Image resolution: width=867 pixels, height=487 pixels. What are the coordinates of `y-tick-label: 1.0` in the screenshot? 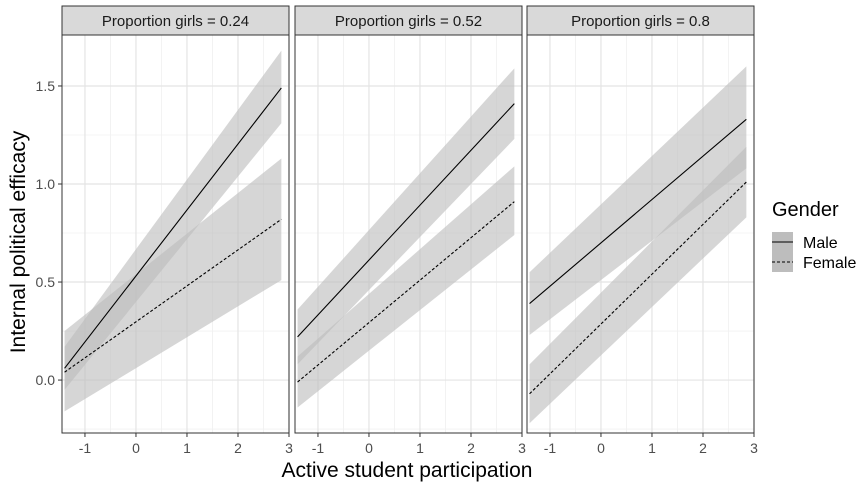 It's located at (46, 184).